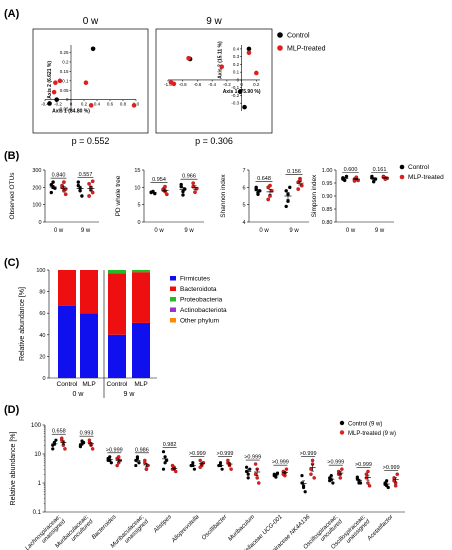 The image size is (452, 550). Describe the element at coordinates (58, 104) in the screenshot. I see `x-tick-label: -0.2` at that location.